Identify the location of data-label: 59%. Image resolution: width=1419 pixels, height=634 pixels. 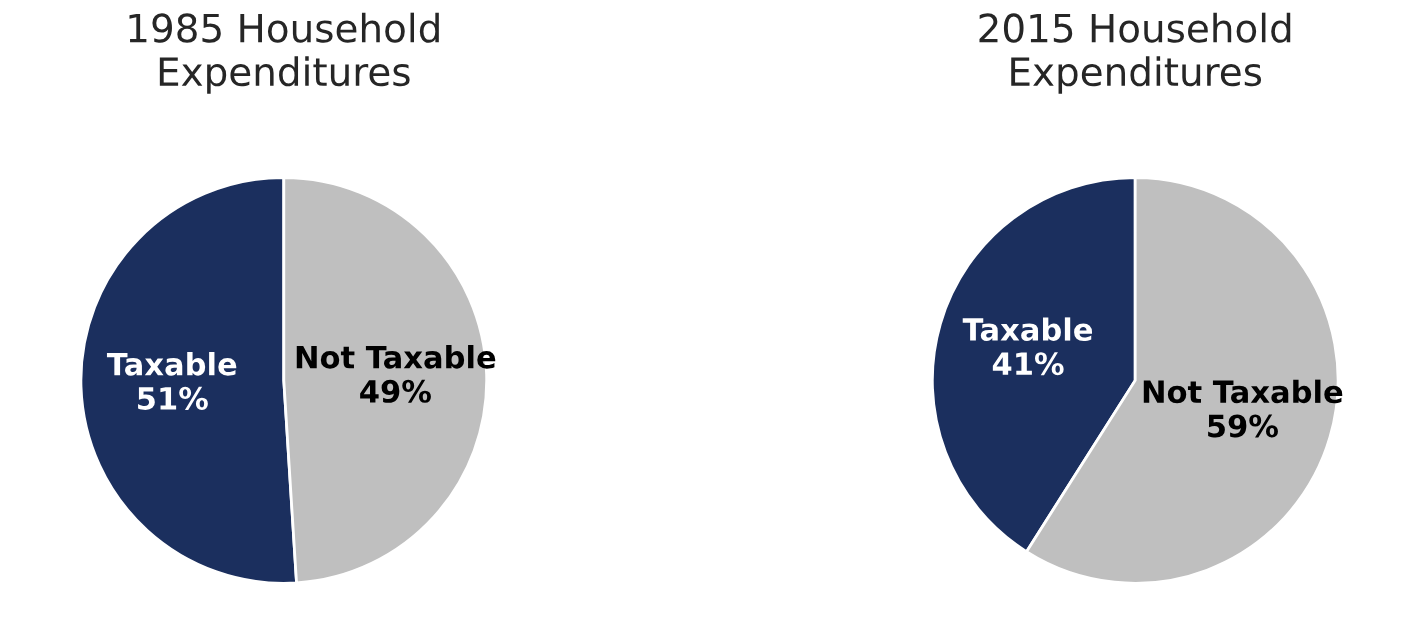
(1243, 426).